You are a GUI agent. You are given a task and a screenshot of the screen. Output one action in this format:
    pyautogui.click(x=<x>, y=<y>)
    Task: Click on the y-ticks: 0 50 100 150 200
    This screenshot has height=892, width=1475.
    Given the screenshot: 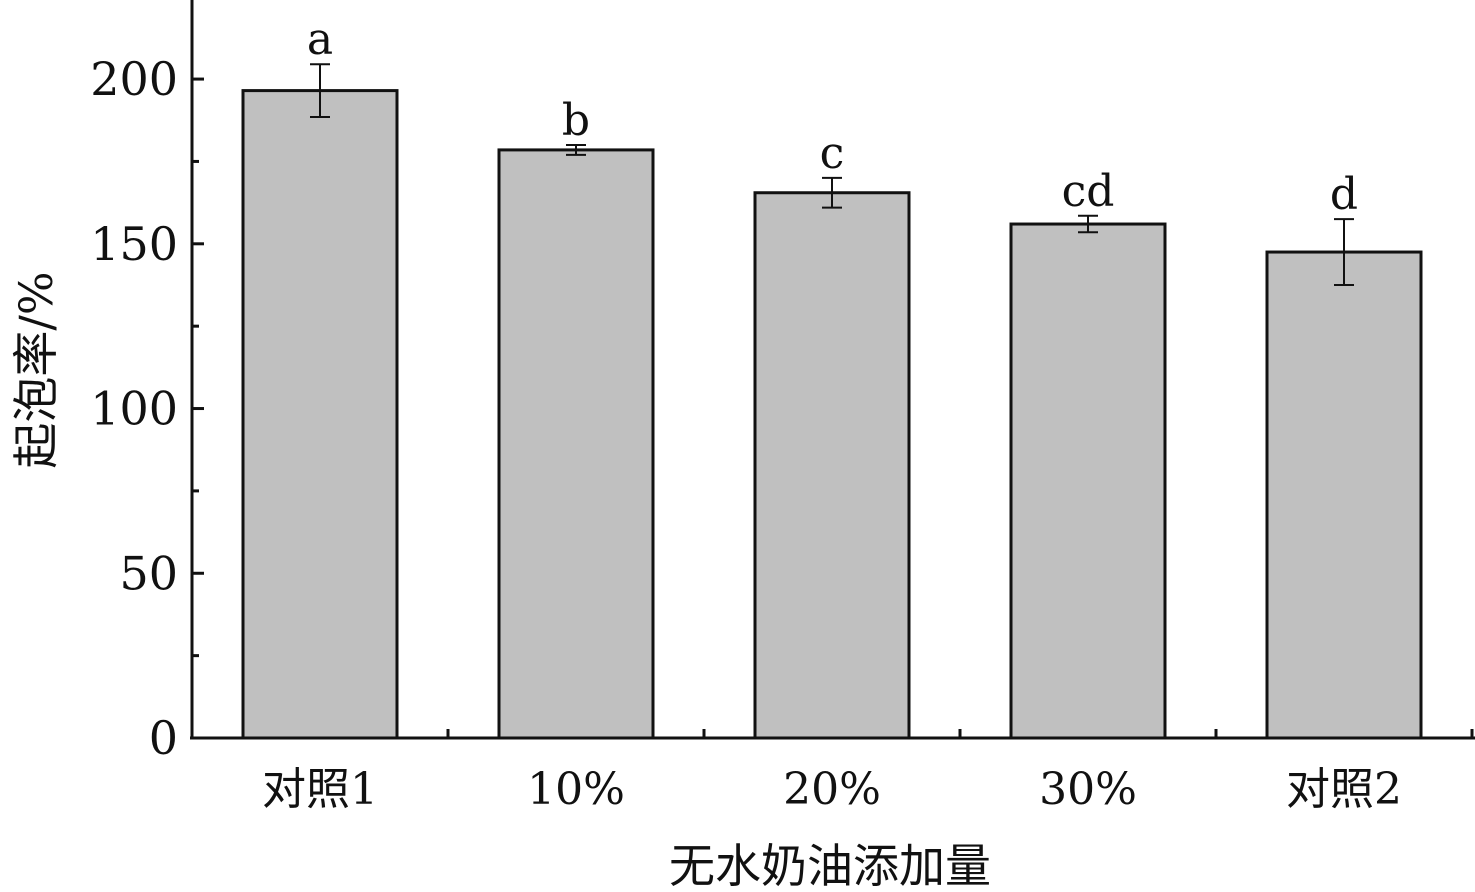 What is the action you would take?
    pyautogui.click(x=147, y=408)
    